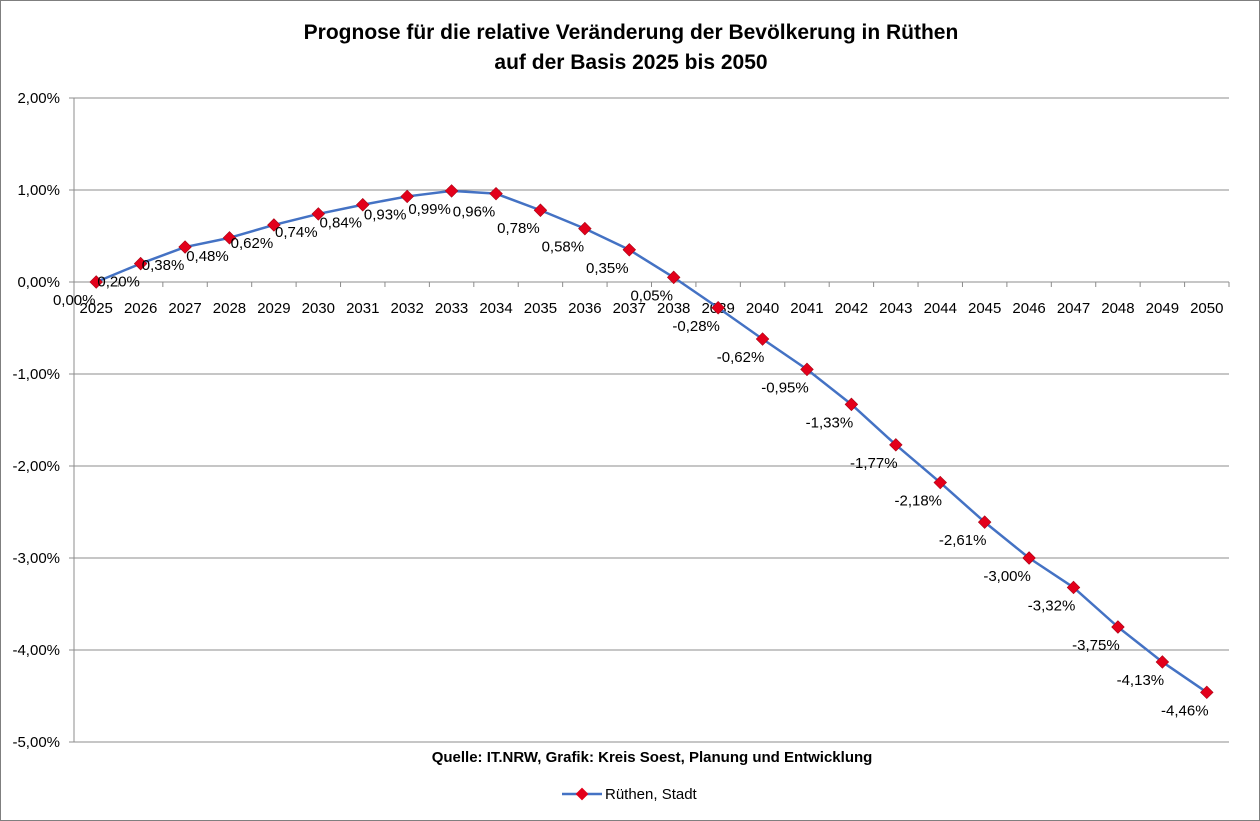 The image size is (1260, 821). I want to click on data-label: -3,75%, so click(1096, 645).